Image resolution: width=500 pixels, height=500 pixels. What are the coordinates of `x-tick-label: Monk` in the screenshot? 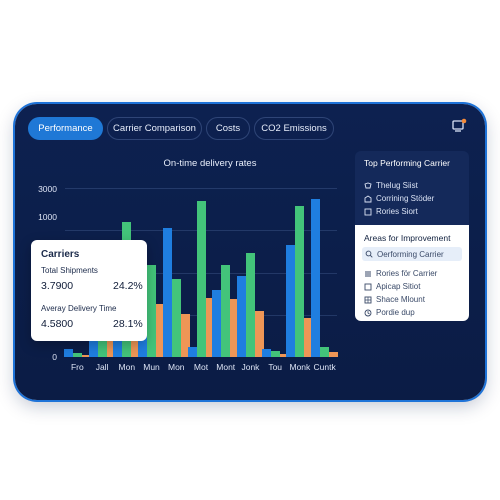 It's located at (300, 367).